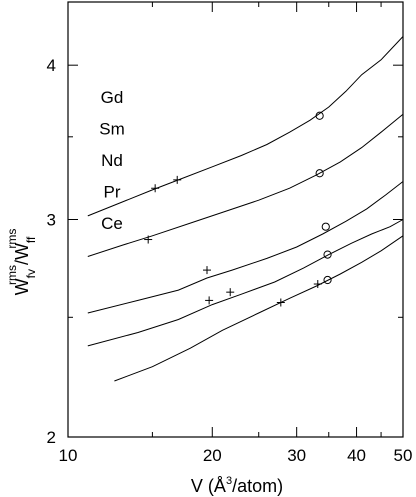  I want to click on legend-entry-gd: Gd, so click(112, 97).